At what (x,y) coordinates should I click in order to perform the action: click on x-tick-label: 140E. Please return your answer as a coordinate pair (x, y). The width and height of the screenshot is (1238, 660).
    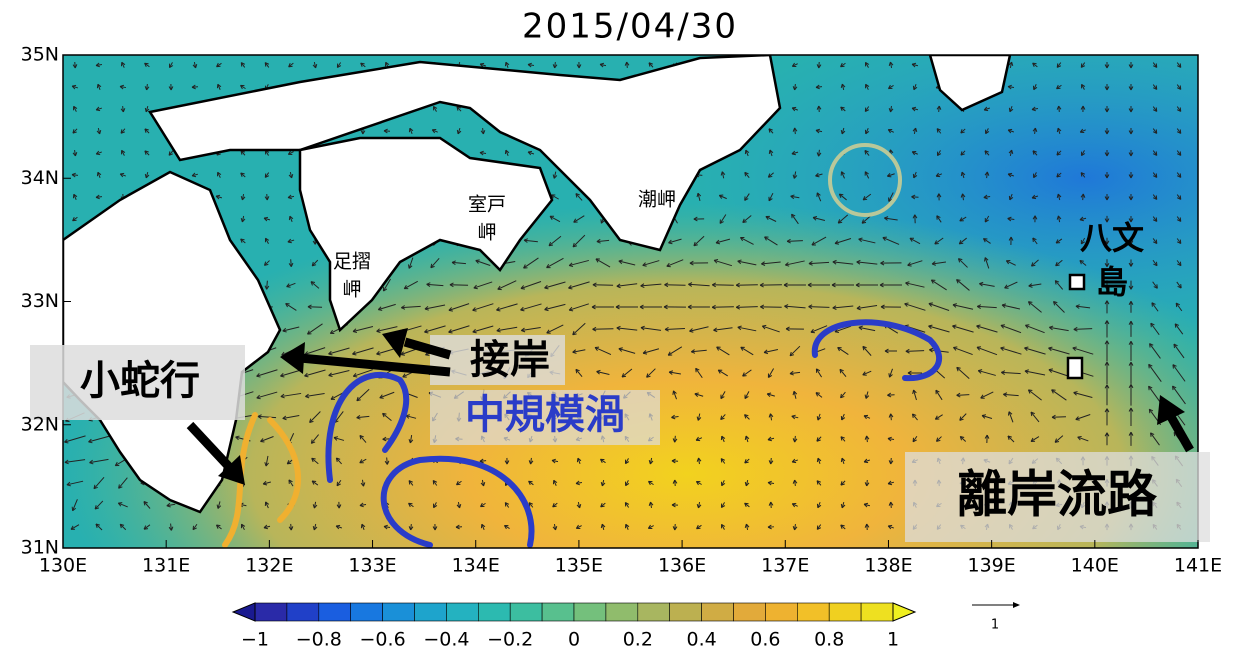
    Looking at the image, I should click on (1095, 566).